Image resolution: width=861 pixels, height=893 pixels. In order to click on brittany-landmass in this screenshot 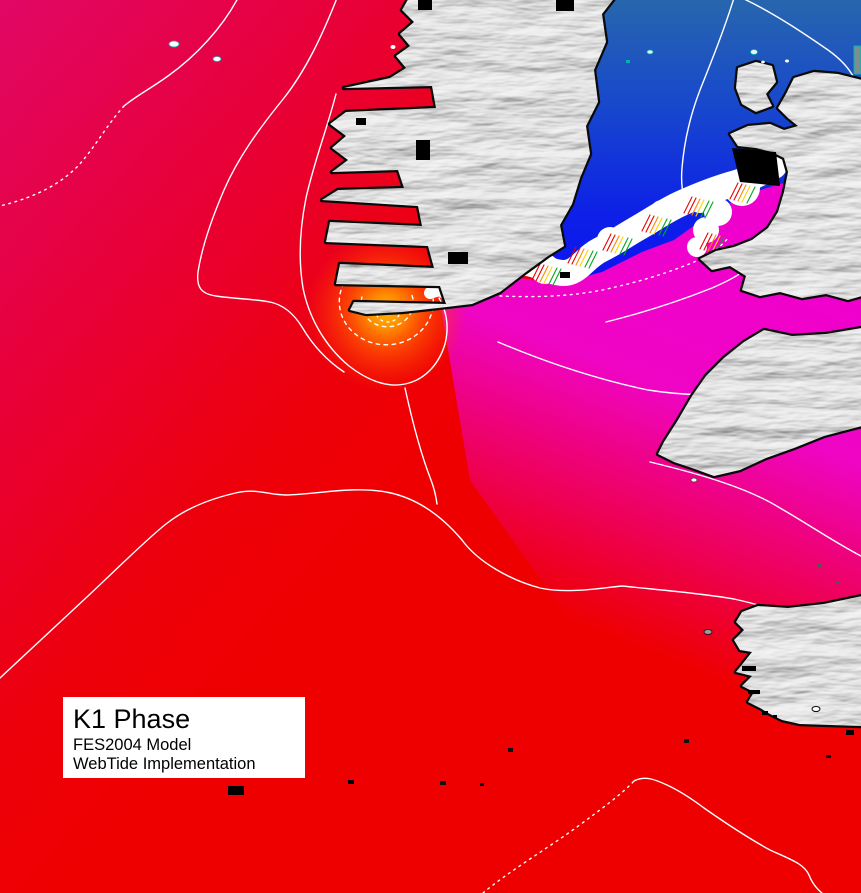, I will do `click(797, 661)`.